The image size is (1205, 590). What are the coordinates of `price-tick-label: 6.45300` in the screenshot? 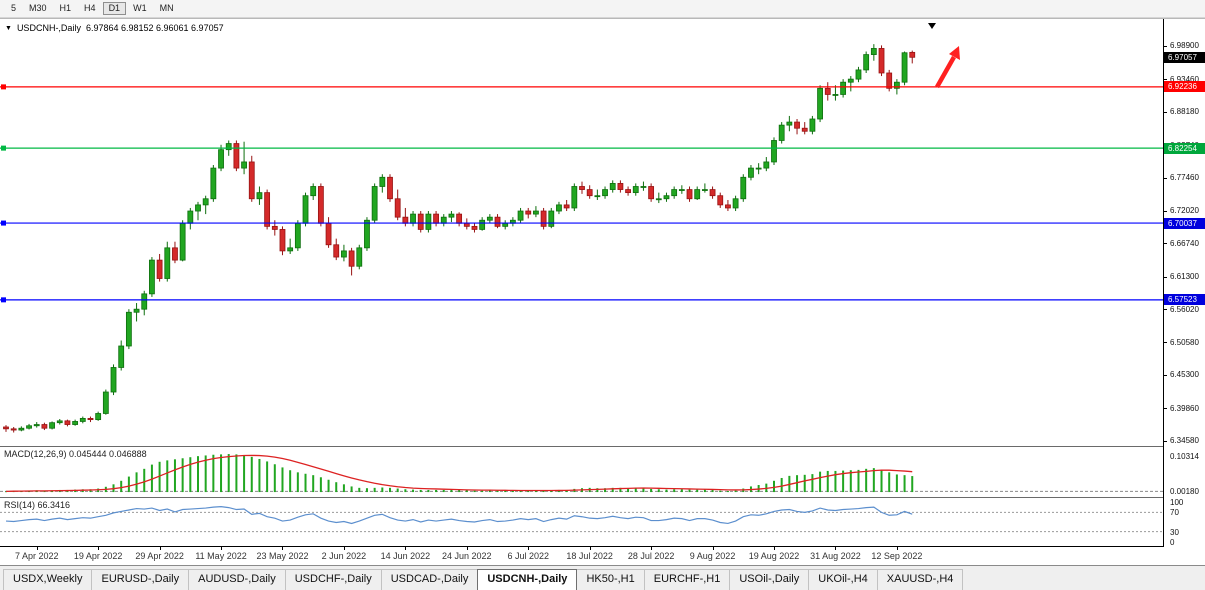 It's located at (1184, 375).